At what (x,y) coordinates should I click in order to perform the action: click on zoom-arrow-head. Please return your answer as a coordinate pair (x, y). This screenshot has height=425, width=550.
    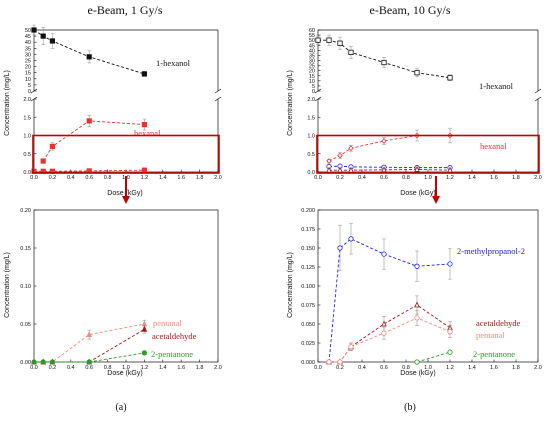
    Looking at the image, I should click on (126, 200).